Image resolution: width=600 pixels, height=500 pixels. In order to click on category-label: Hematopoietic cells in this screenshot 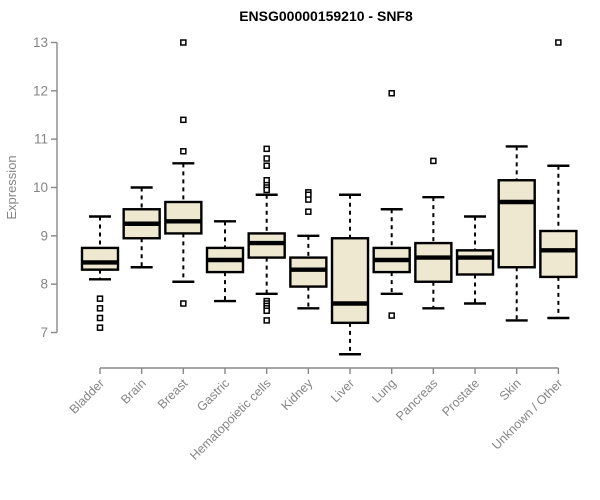, I will do `click(230, 419)`.